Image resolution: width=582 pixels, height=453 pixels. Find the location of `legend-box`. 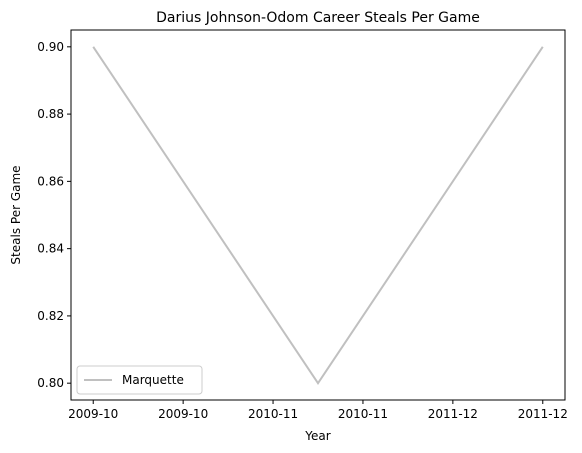

legend-box is located at coordinates (139, 380).